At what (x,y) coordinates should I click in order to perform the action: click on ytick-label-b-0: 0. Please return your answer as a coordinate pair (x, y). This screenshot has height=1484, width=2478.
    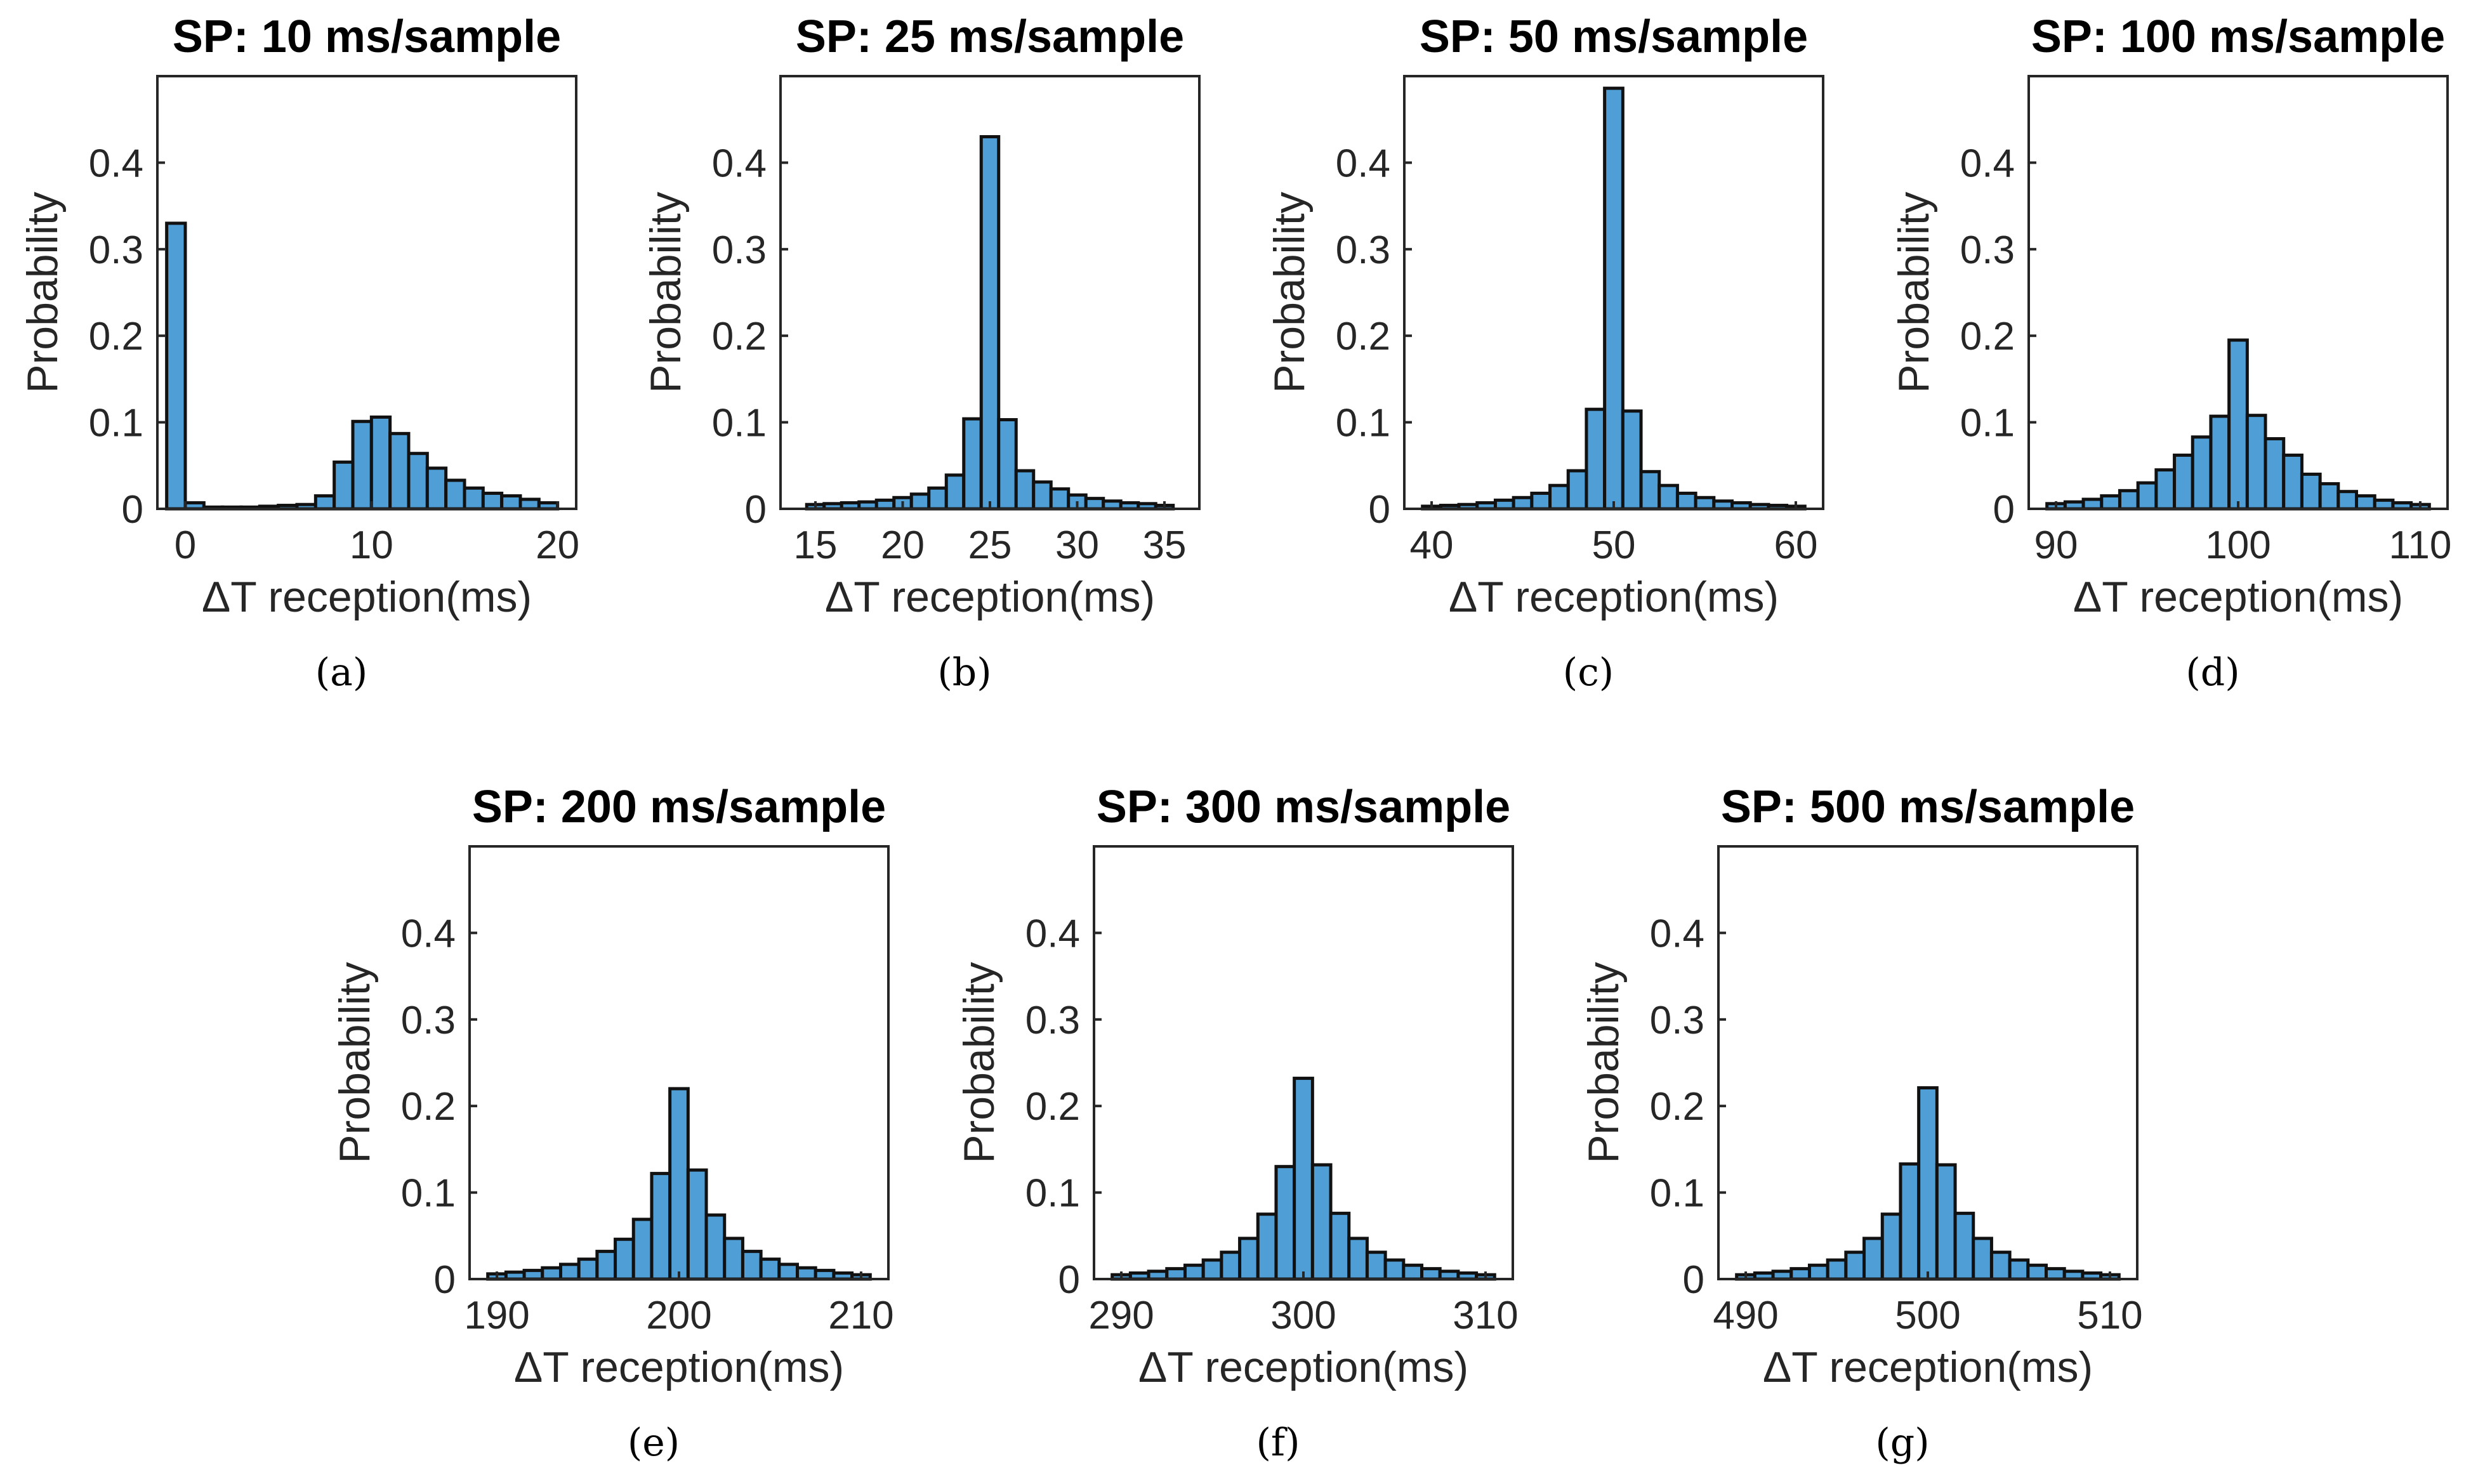
    Looking at the image, I should click on (756, 510).